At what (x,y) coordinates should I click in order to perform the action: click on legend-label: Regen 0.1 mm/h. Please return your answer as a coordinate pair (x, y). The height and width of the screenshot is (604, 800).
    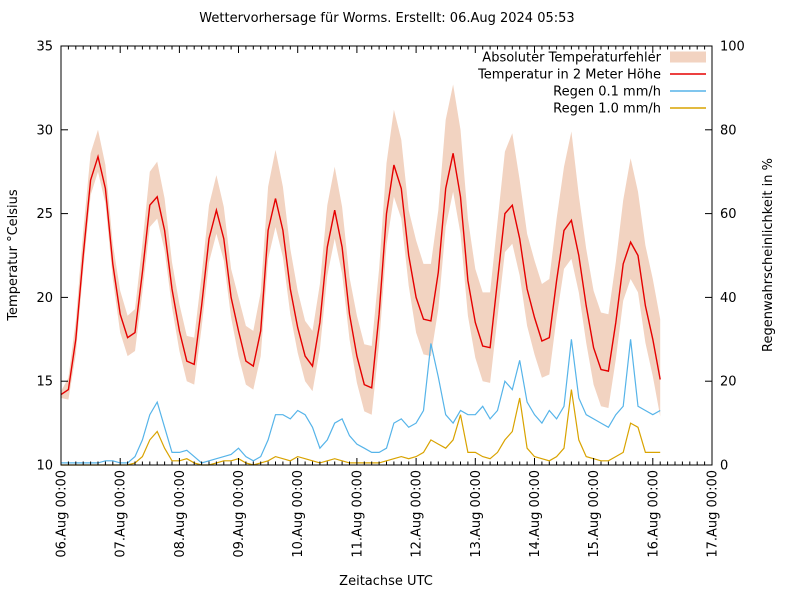
    Looking at the image, I should click on (607, 92).